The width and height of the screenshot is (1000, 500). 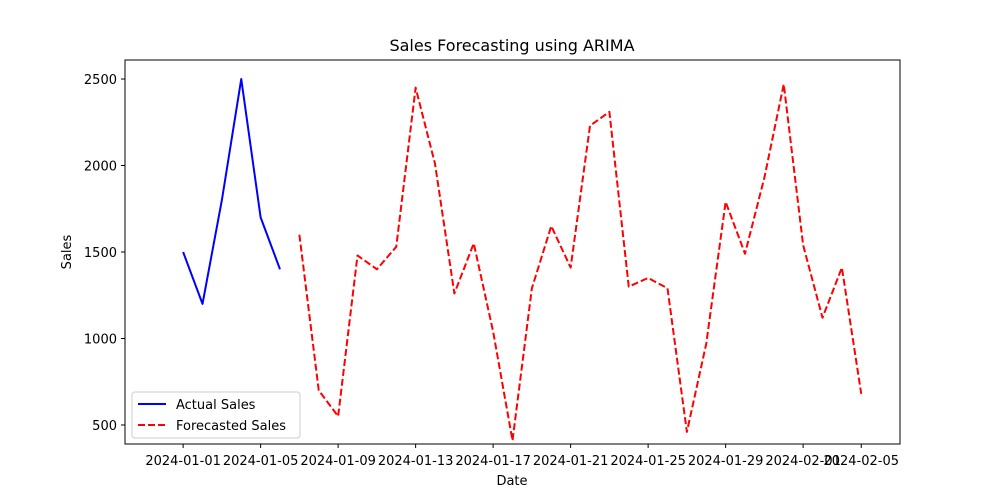 I want to click on x-tick-label: 2024-01-09, so click(x=338, y=461).